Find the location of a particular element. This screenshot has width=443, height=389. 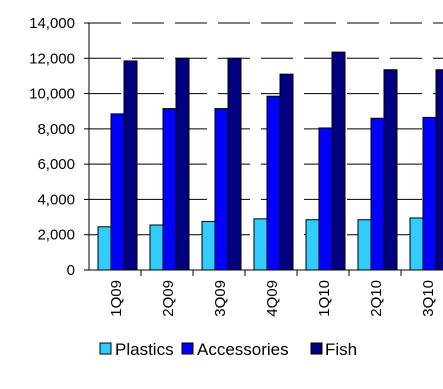

legend-label-fish: Fish is located at coordinates (341, 349).